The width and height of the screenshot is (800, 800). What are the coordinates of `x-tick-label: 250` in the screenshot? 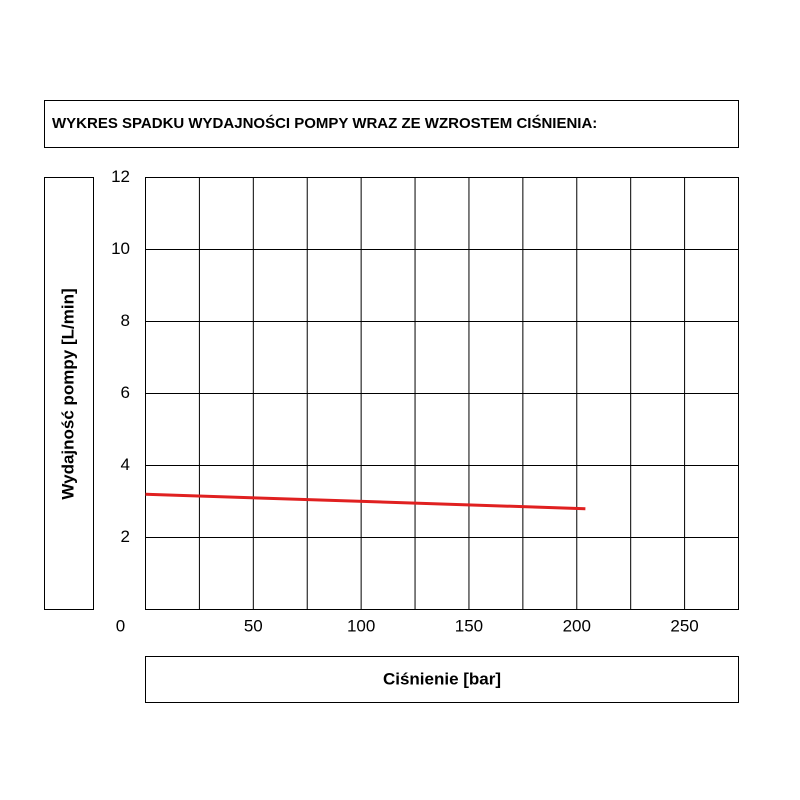 It's located at (684, 625).